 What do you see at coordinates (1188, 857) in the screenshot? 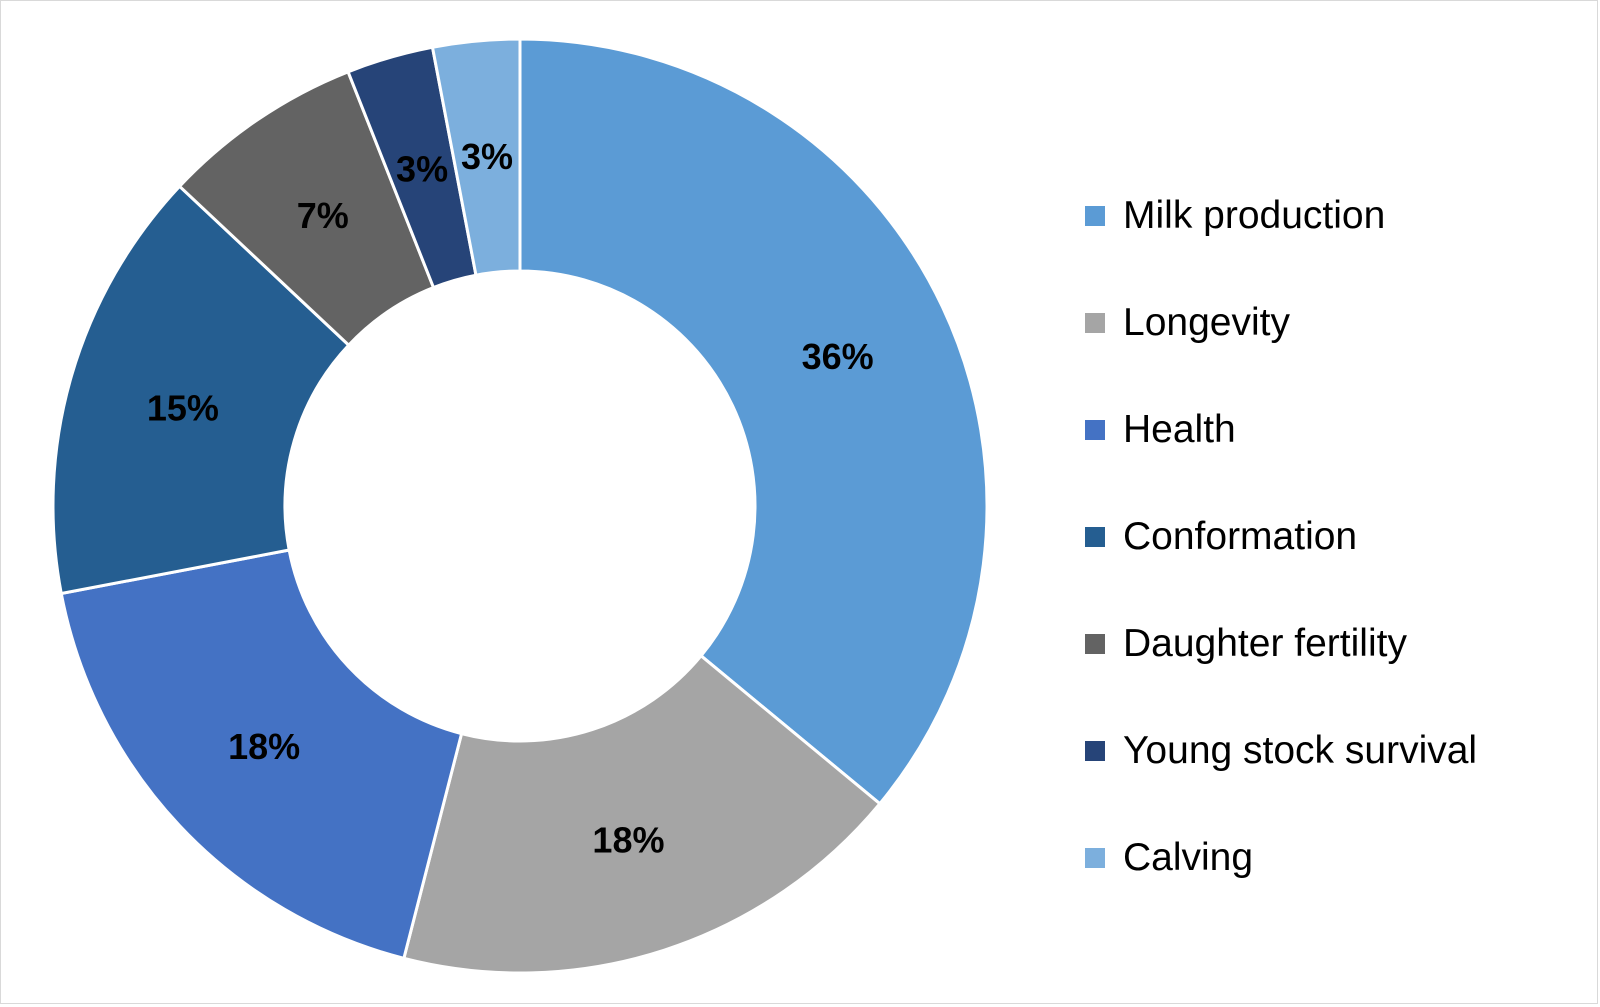
I see `legend-label: Calving` at bounding box center [1188, 857].